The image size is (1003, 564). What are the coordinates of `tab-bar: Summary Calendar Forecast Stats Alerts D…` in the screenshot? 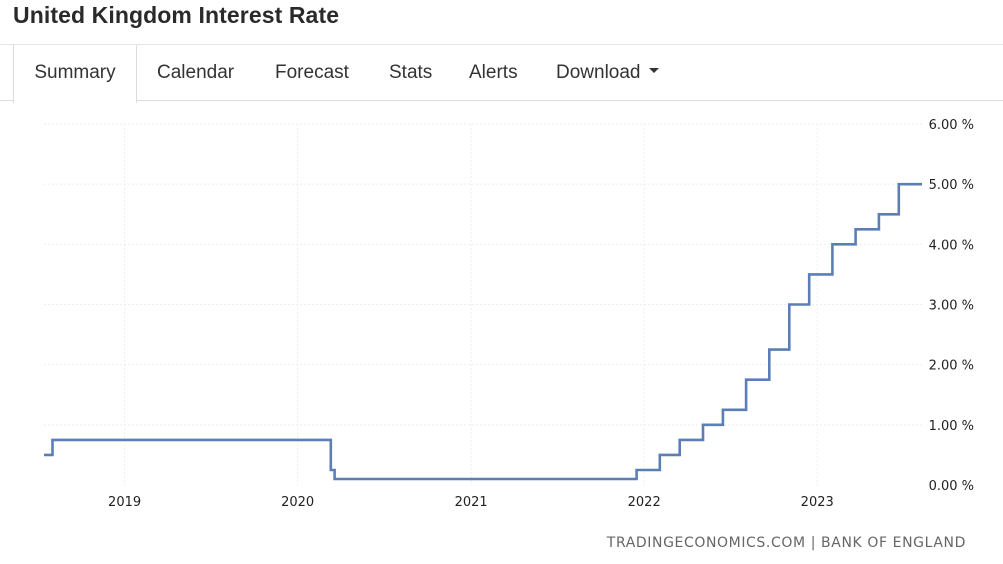 It's located at (501, 73).